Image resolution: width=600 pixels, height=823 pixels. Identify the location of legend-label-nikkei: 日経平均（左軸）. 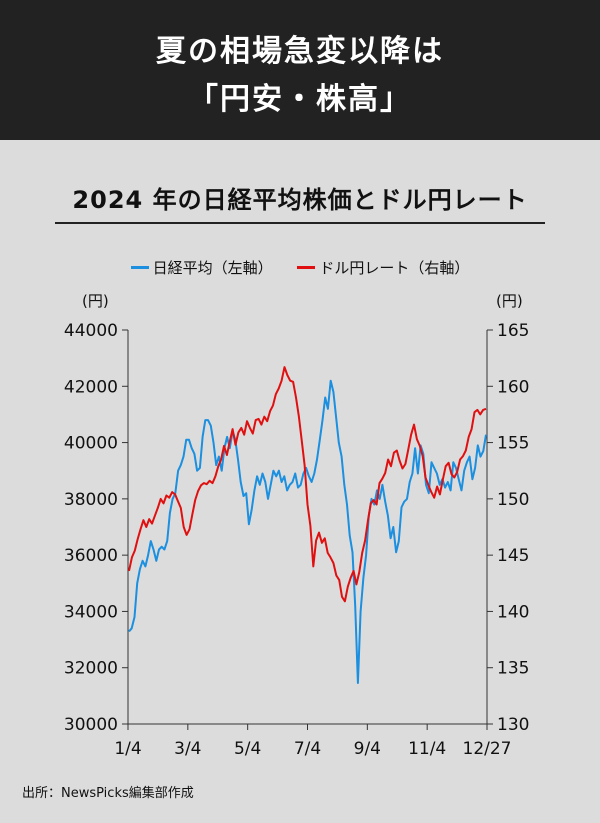
(212, 268).